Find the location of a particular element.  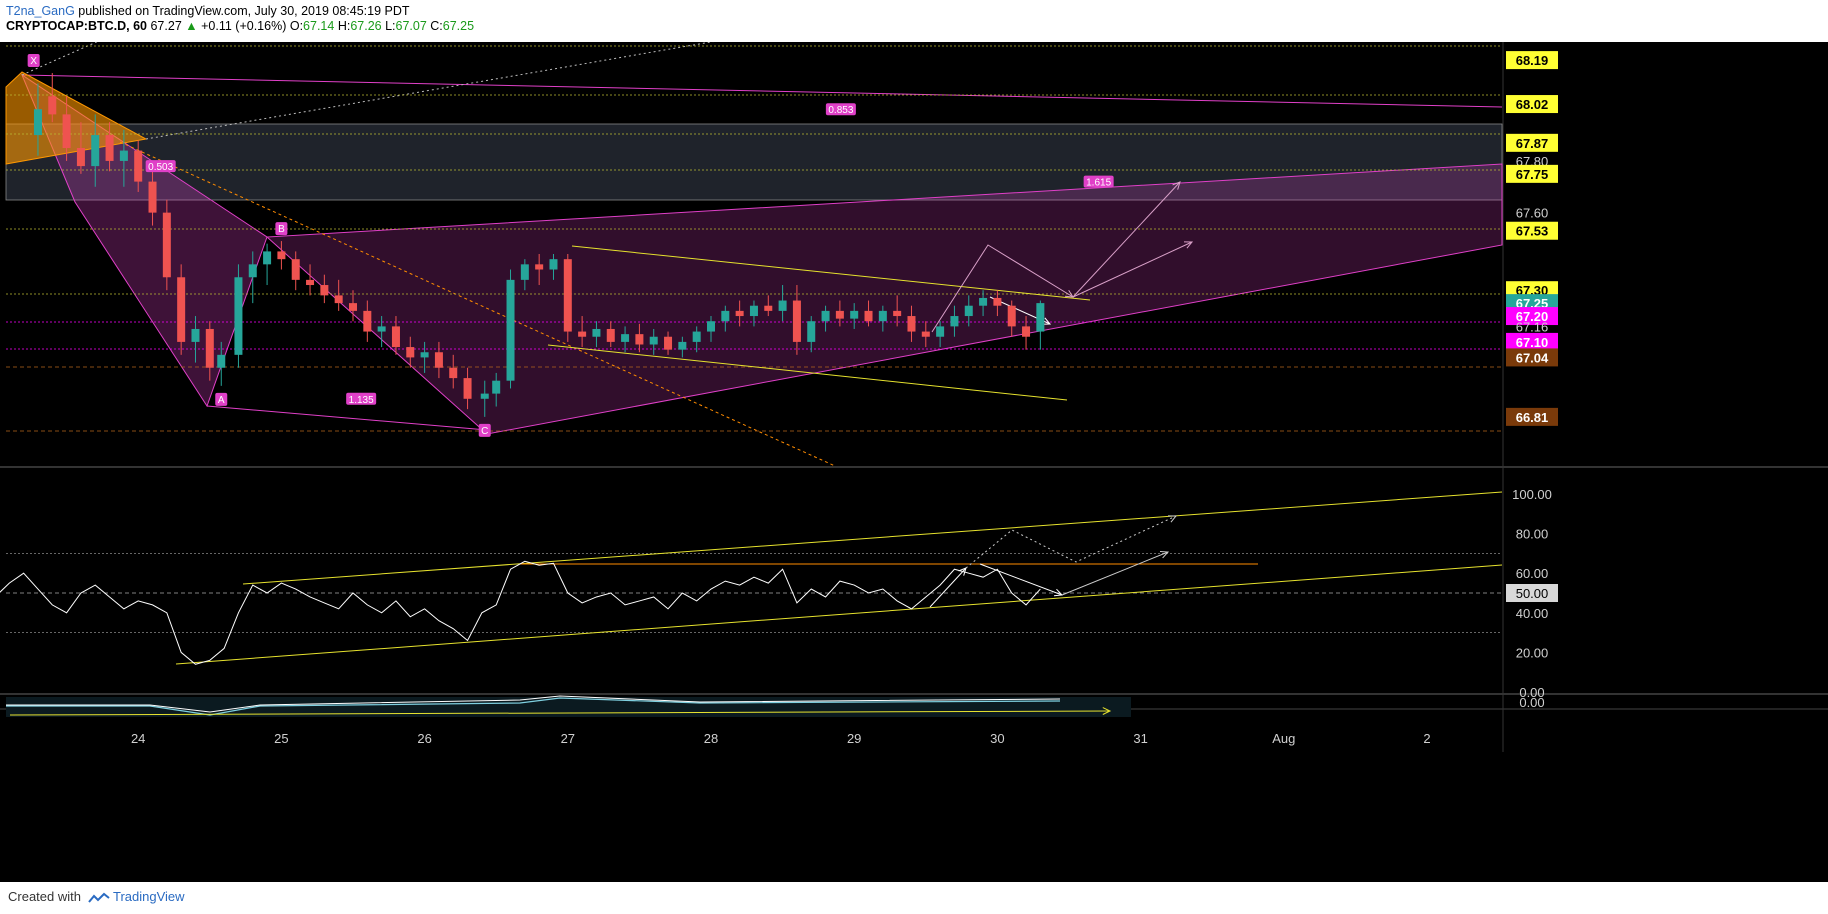

price-axis-text: 67.20 is located at coordinates (1532, 316).